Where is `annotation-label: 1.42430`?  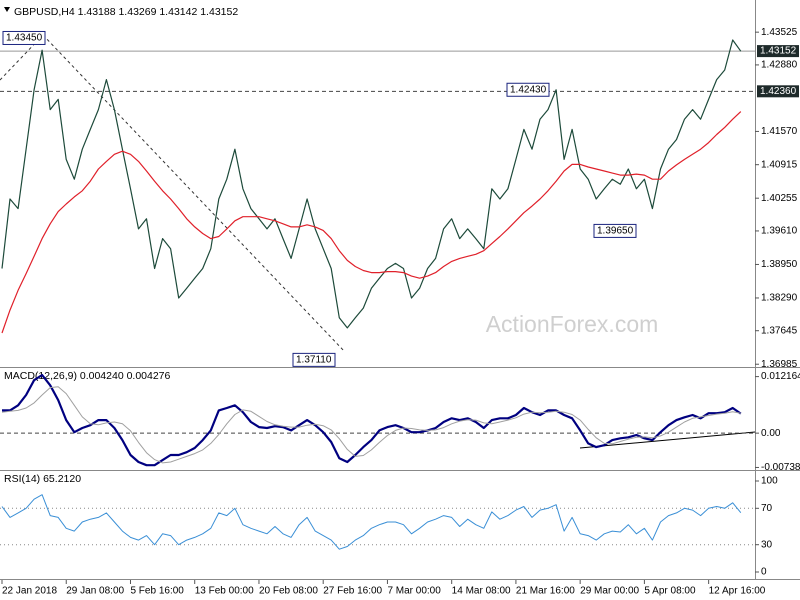 annotation-label: 1.42430 is located at coordinates (528, 89).